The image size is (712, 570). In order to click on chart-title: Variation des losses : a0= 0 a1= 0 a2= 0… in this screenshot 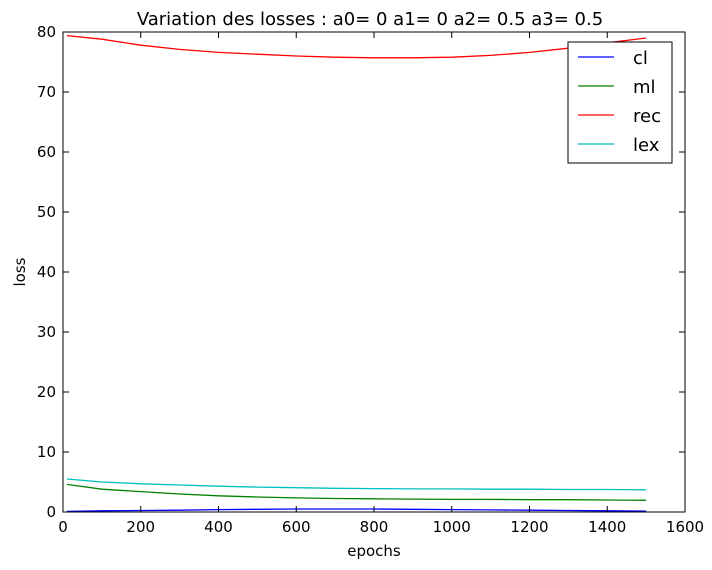, I will do `click(370, 19)`.